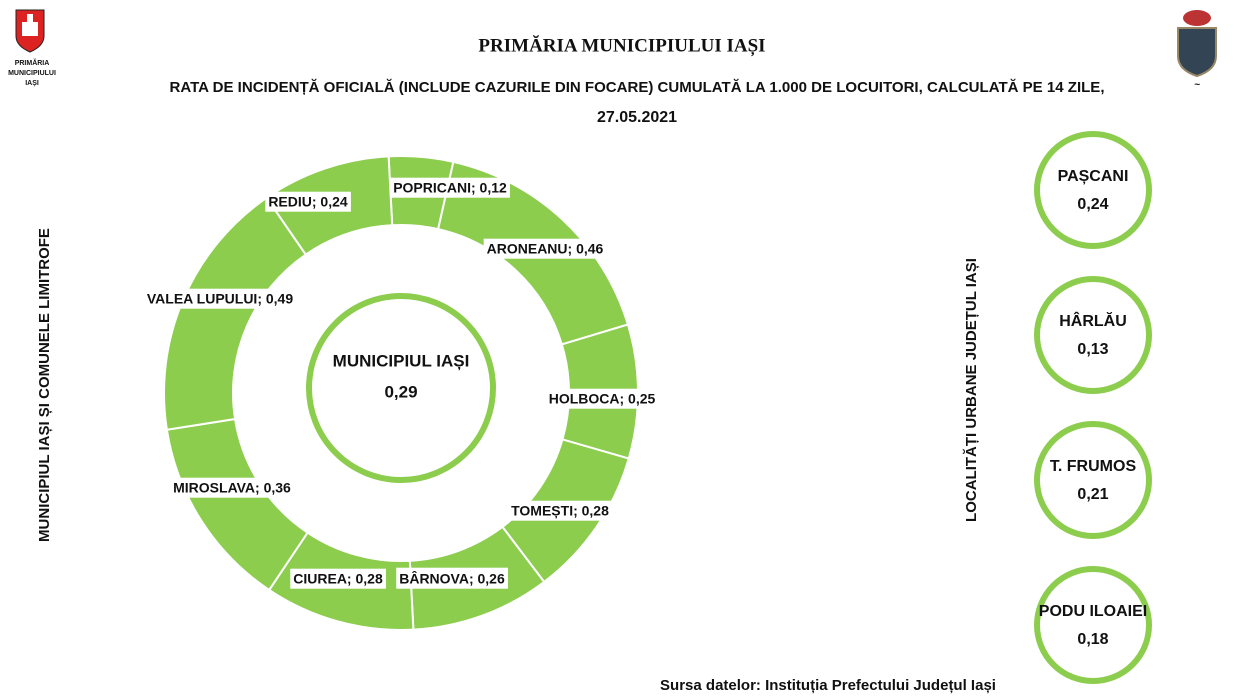  I want to click on logo-caption: IAȘI, so click(32, 83).